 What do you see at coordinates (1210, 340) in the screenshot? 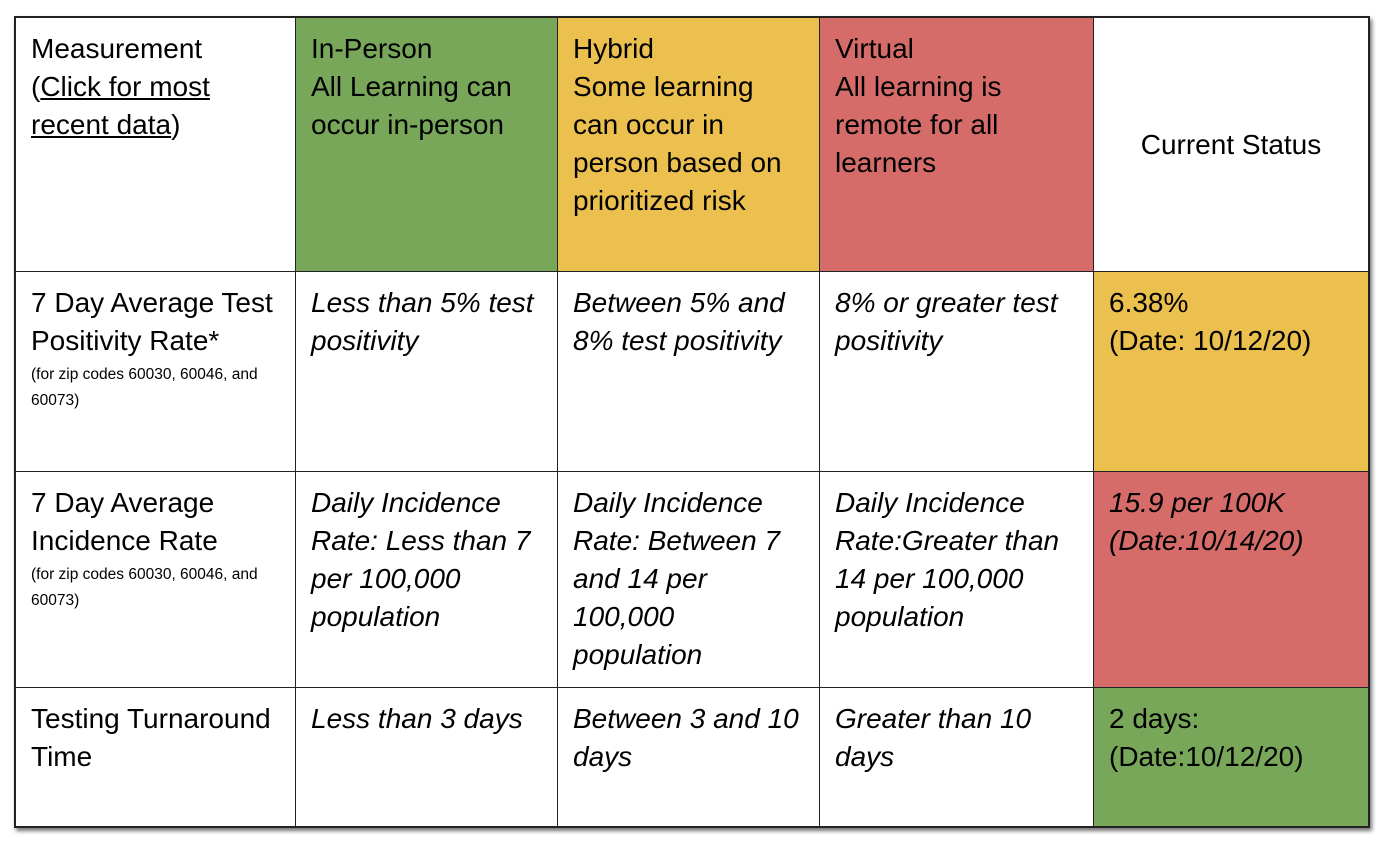
I see `status-date: (Date: 10/12/20)` at bounding box center [1210, 340].